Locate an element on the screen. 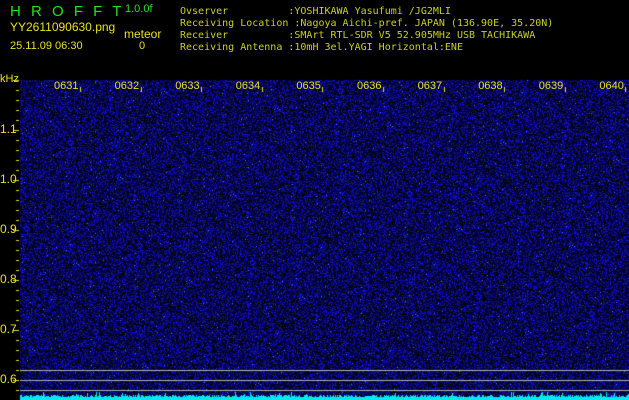 Image resolution: width=629 pixels, height=400 pixels. unit-label: kHz is located at coordinates (9, 79).